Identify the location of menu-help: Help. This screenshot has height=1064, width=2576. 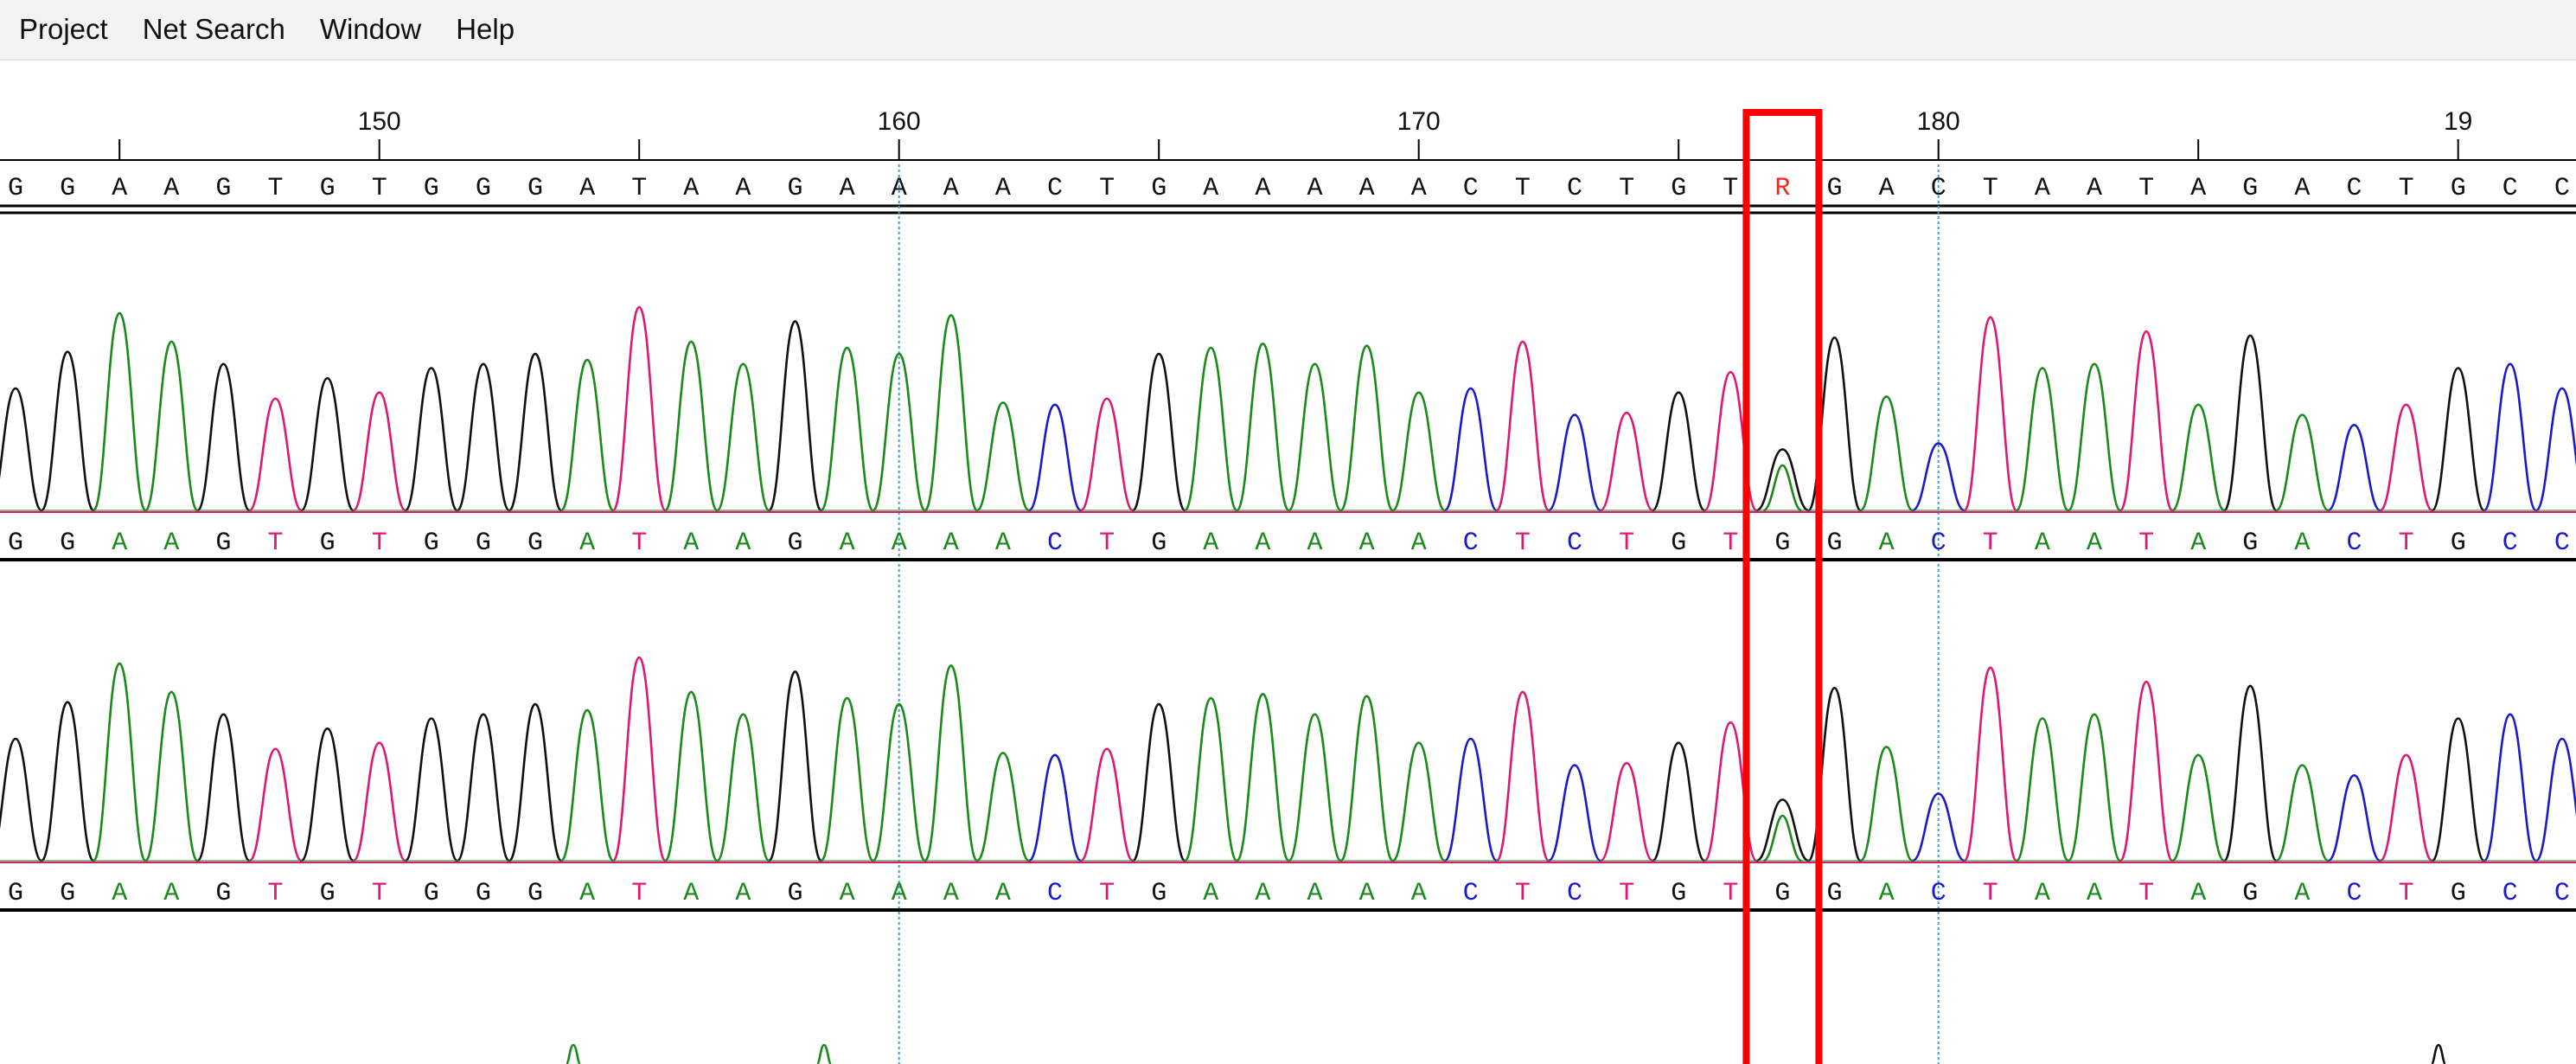
(486, 29).